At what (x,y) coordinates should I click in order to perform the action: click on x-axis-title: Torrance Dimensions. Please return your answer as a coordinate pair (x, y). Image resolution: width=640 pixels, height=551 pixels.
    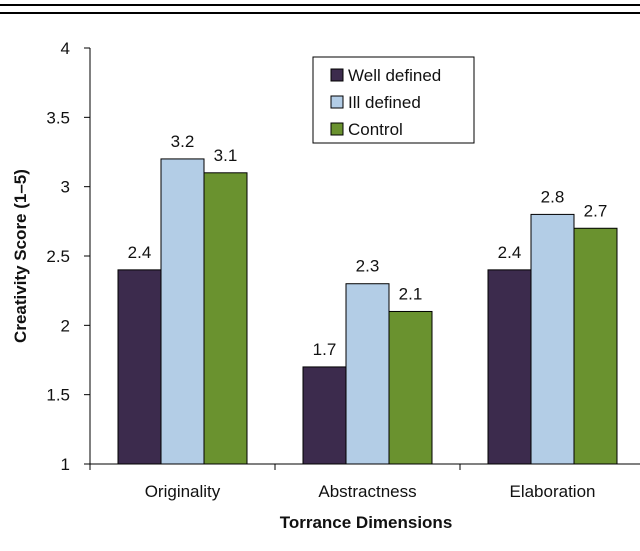
    Looking at the image, I should click on (366, 522).